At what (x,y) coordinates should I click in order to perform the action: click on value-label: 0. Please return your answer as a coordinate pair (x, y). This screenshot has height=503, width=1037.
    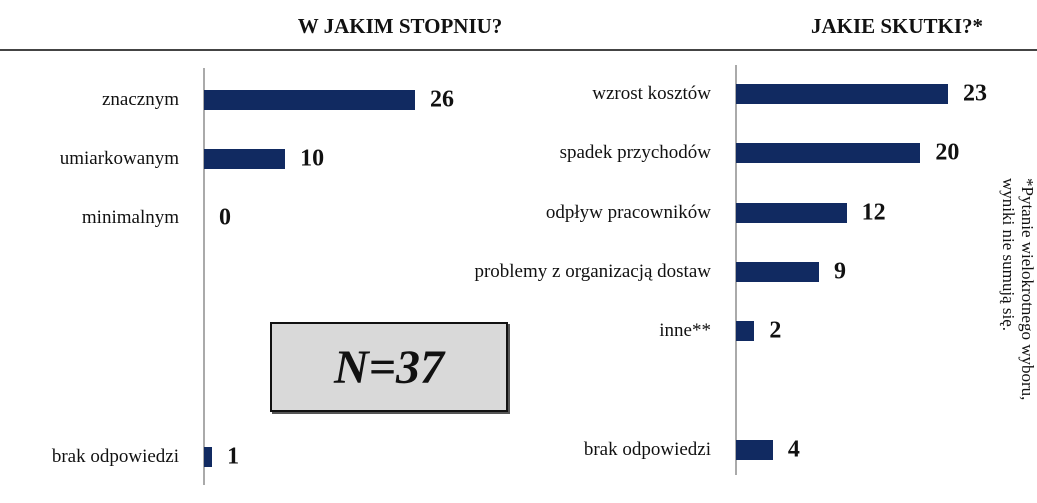
    Looking at the image, I should click on (225, 217).